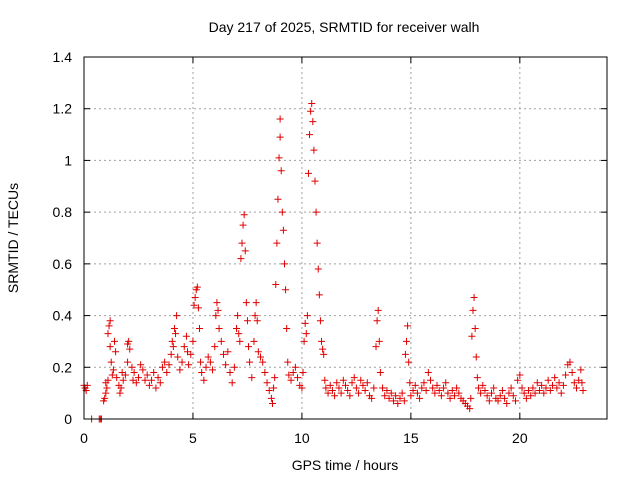 This screenshot has height=480, width=640. Describe the element at coordinates (84, 438) in the screenshot. I see `x-tick-label: 0` at that location.